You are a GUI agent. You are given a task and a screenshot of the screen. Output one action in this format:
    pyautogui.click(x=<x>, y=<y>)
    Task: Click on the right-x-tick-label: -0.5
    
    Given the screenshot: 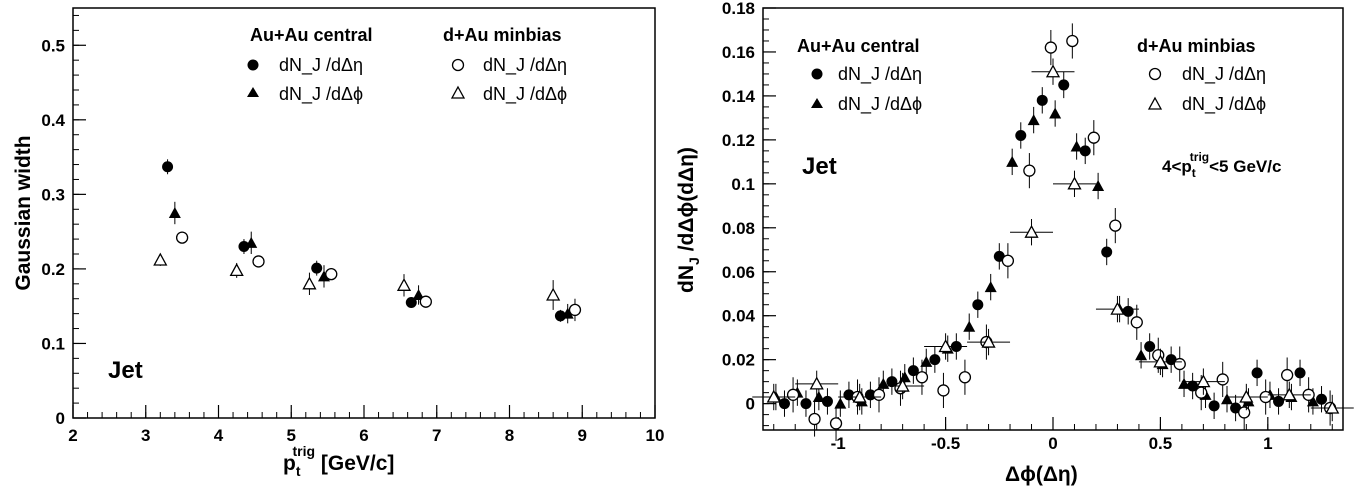 What is the action you would take?
    pyautogui.click(x=945, y=443)
    